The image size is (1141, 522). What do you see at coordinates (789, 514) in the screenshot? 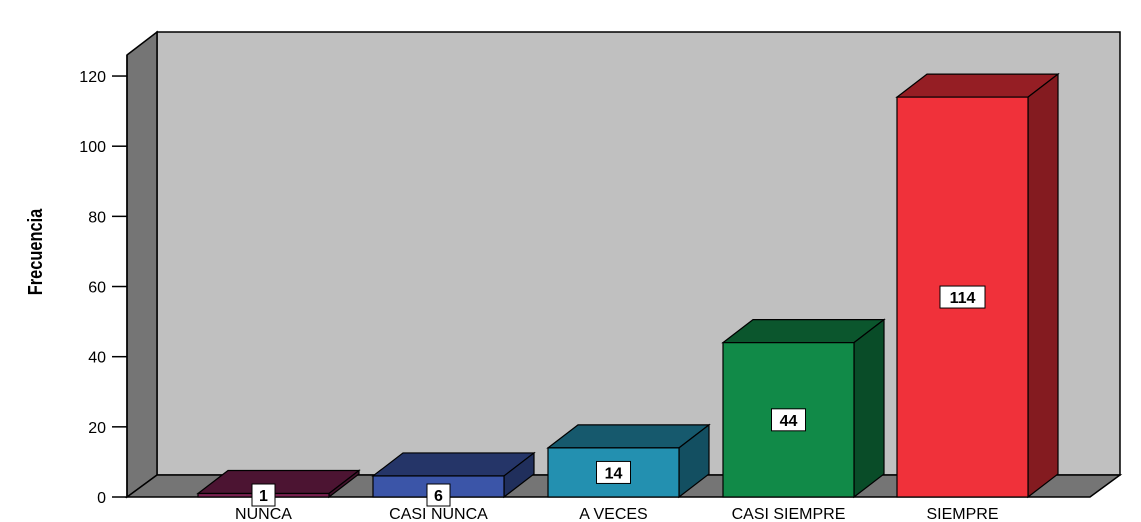
I see `x-category-label: CASI SIEMPRE` at bounding box center [789, 514].